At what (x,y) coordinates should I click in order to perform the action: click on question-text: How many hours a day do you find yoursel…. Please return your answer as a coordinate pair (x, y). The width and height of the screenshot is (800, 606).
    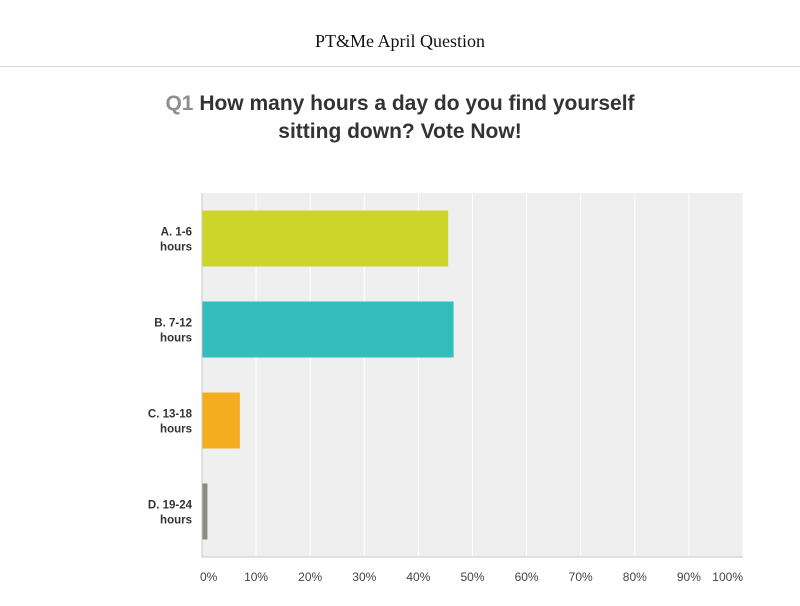
    Looking at the image, I should click on (417, 117).